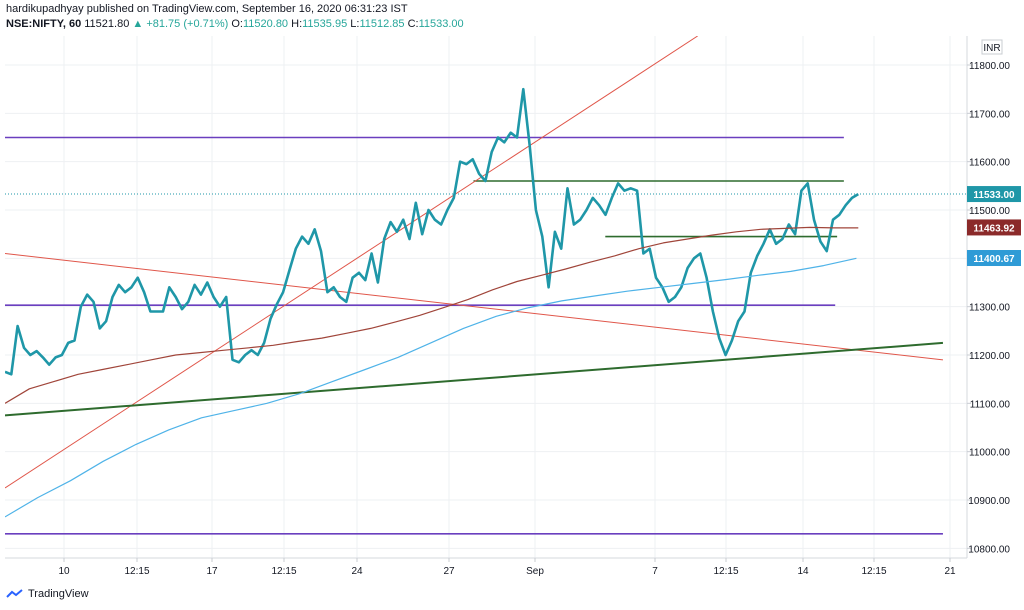 Image resolution: width=1024 pixels, height=610 pixels. I want to click on x-tick-label: 14, so click(803, 571).